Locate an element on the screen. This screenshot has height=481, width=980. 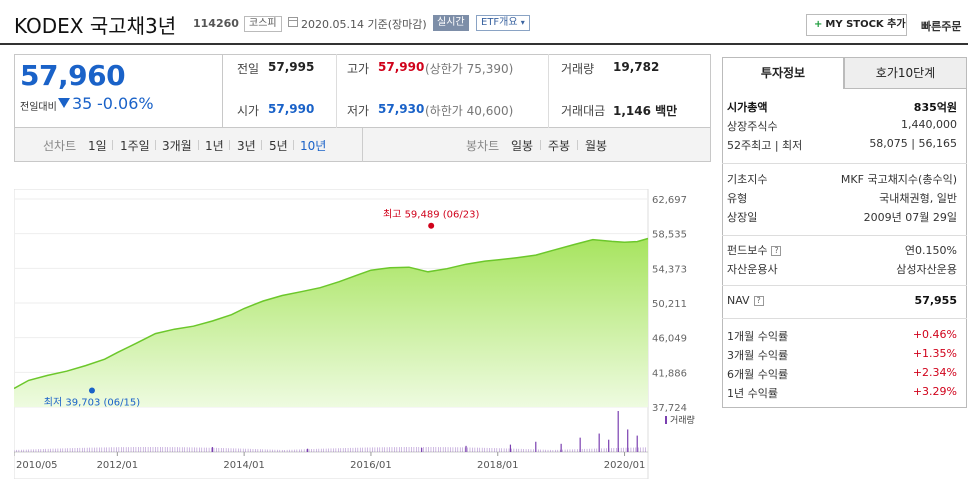
live-button: 실시간 is located at coordinates (451, 23).